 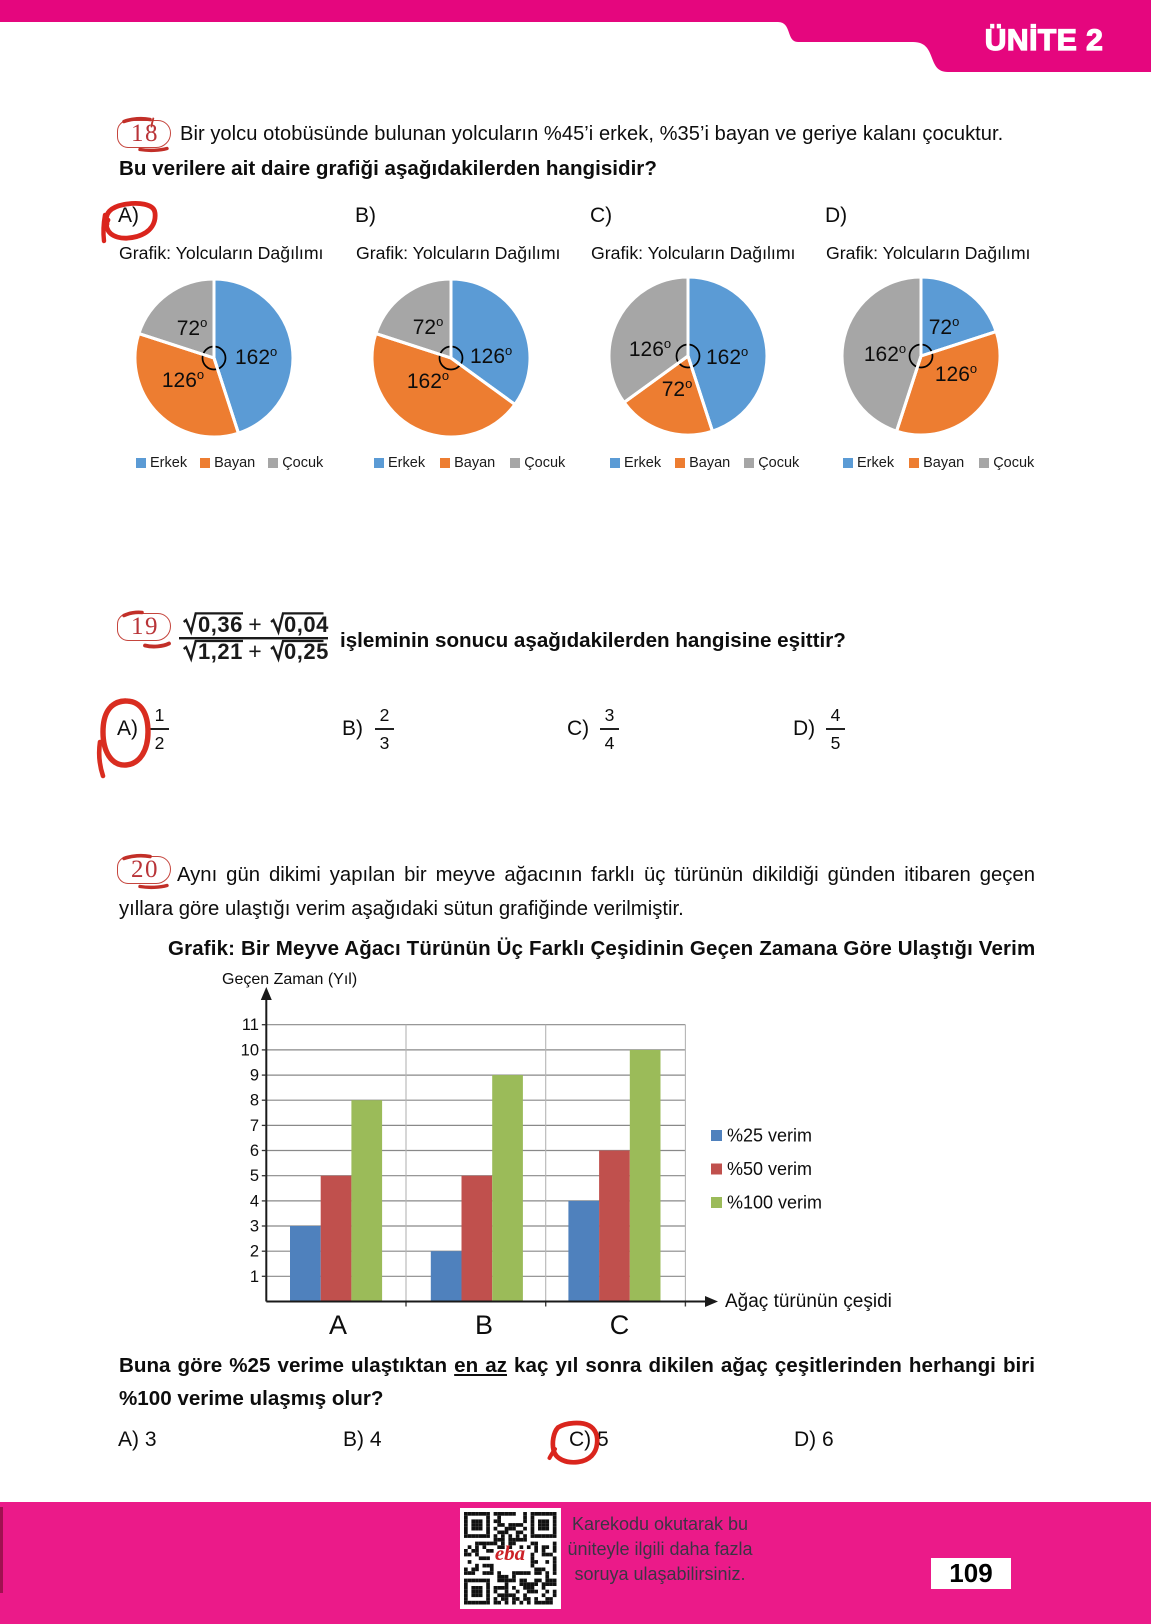 What do you see at coordinates (769, 1136) in the screenshot?
I see `svg-text: %25 verim` at bounding box center [769, 1136].